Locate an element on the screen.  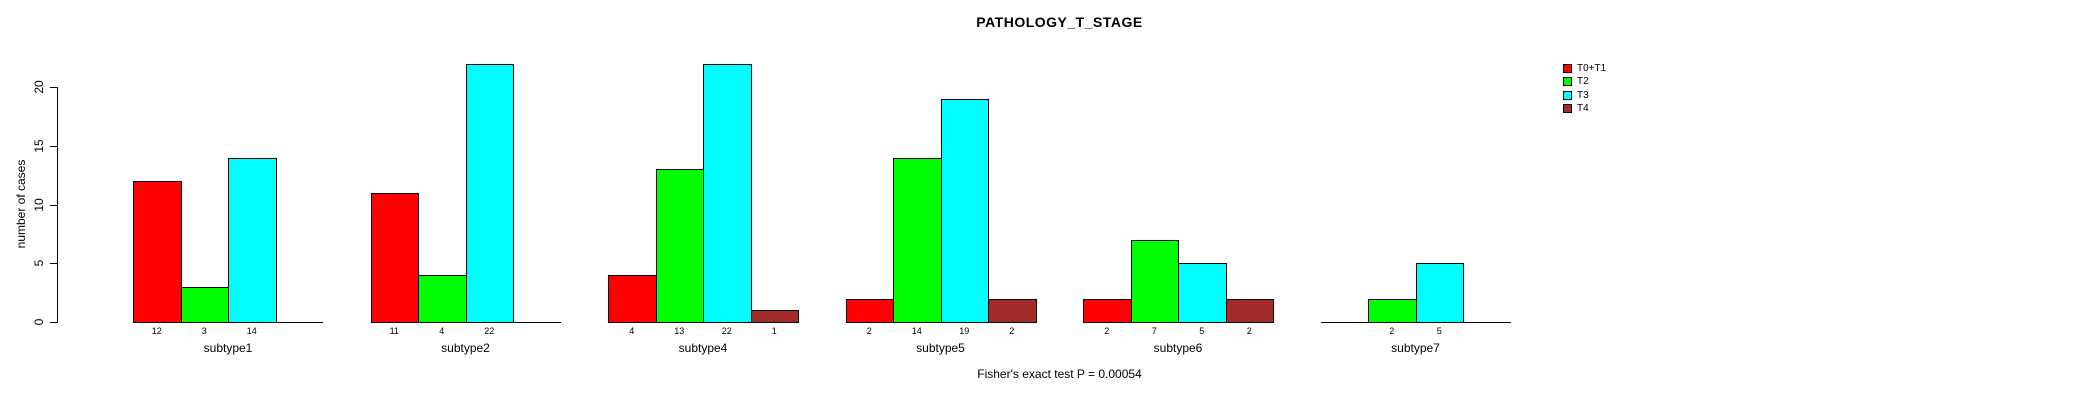
bar-subtype6-T2 is located at coordinates (1154, 281).